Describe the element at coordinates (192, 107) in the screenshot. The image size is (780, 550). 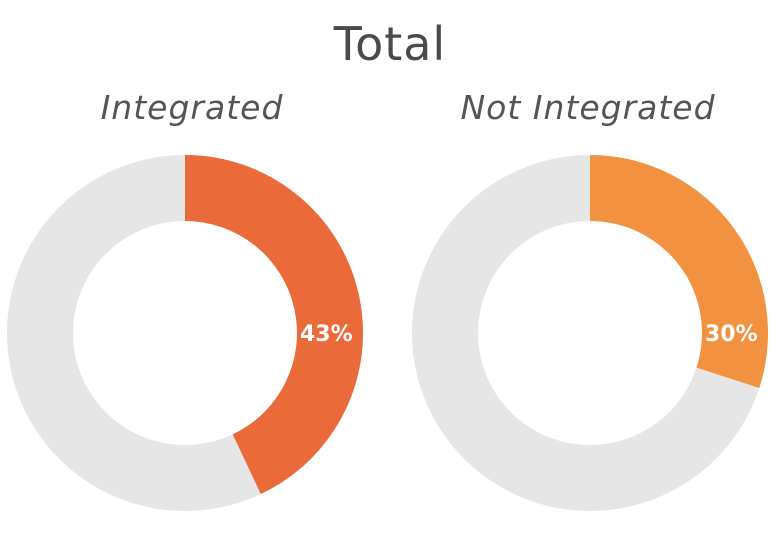
I see `chart-label-integrated: Integrated` at that location.